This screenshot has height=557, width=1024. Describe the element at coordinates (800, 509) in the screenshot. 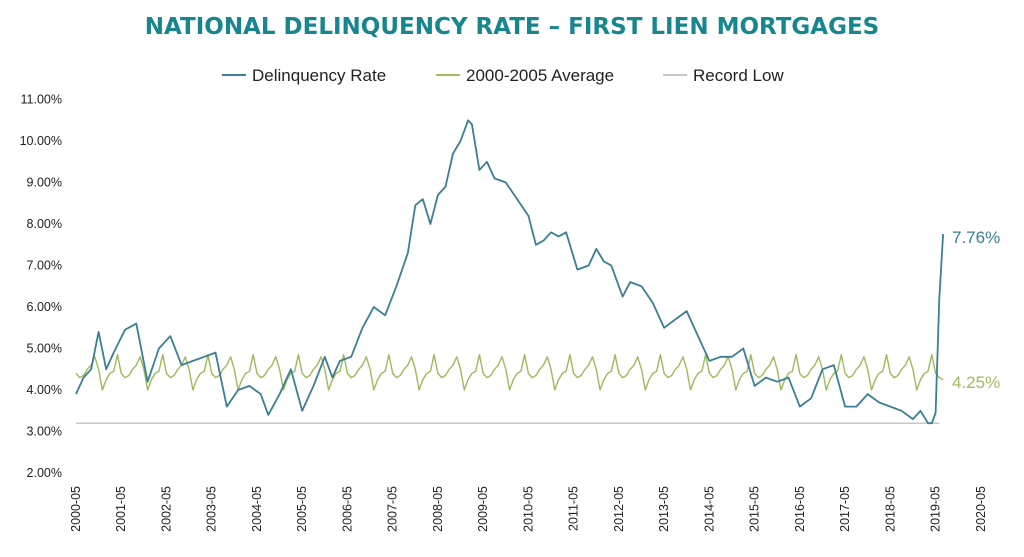

I see `x-tick-label: 2016-05` at that location.